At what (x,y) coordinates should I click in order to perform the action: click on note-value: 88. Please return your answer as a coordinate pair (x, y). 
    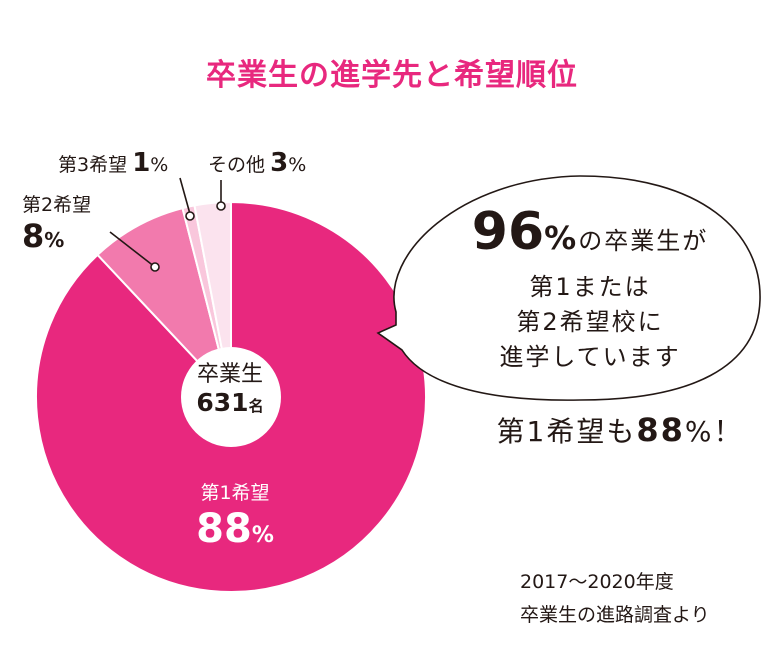
    Looking at the image, I should click on (660, 430).